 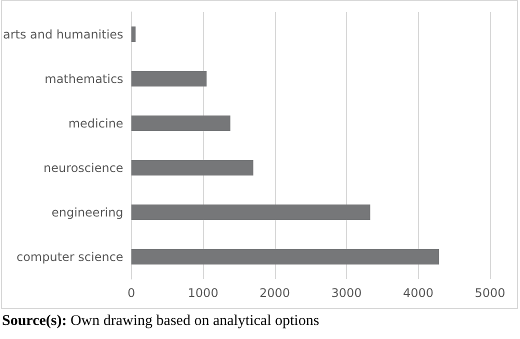 What do you see at coordinates (84, 167) in the screenshot?
I see `y-tick-label: neuroscience` at bounding box center [84, 167].